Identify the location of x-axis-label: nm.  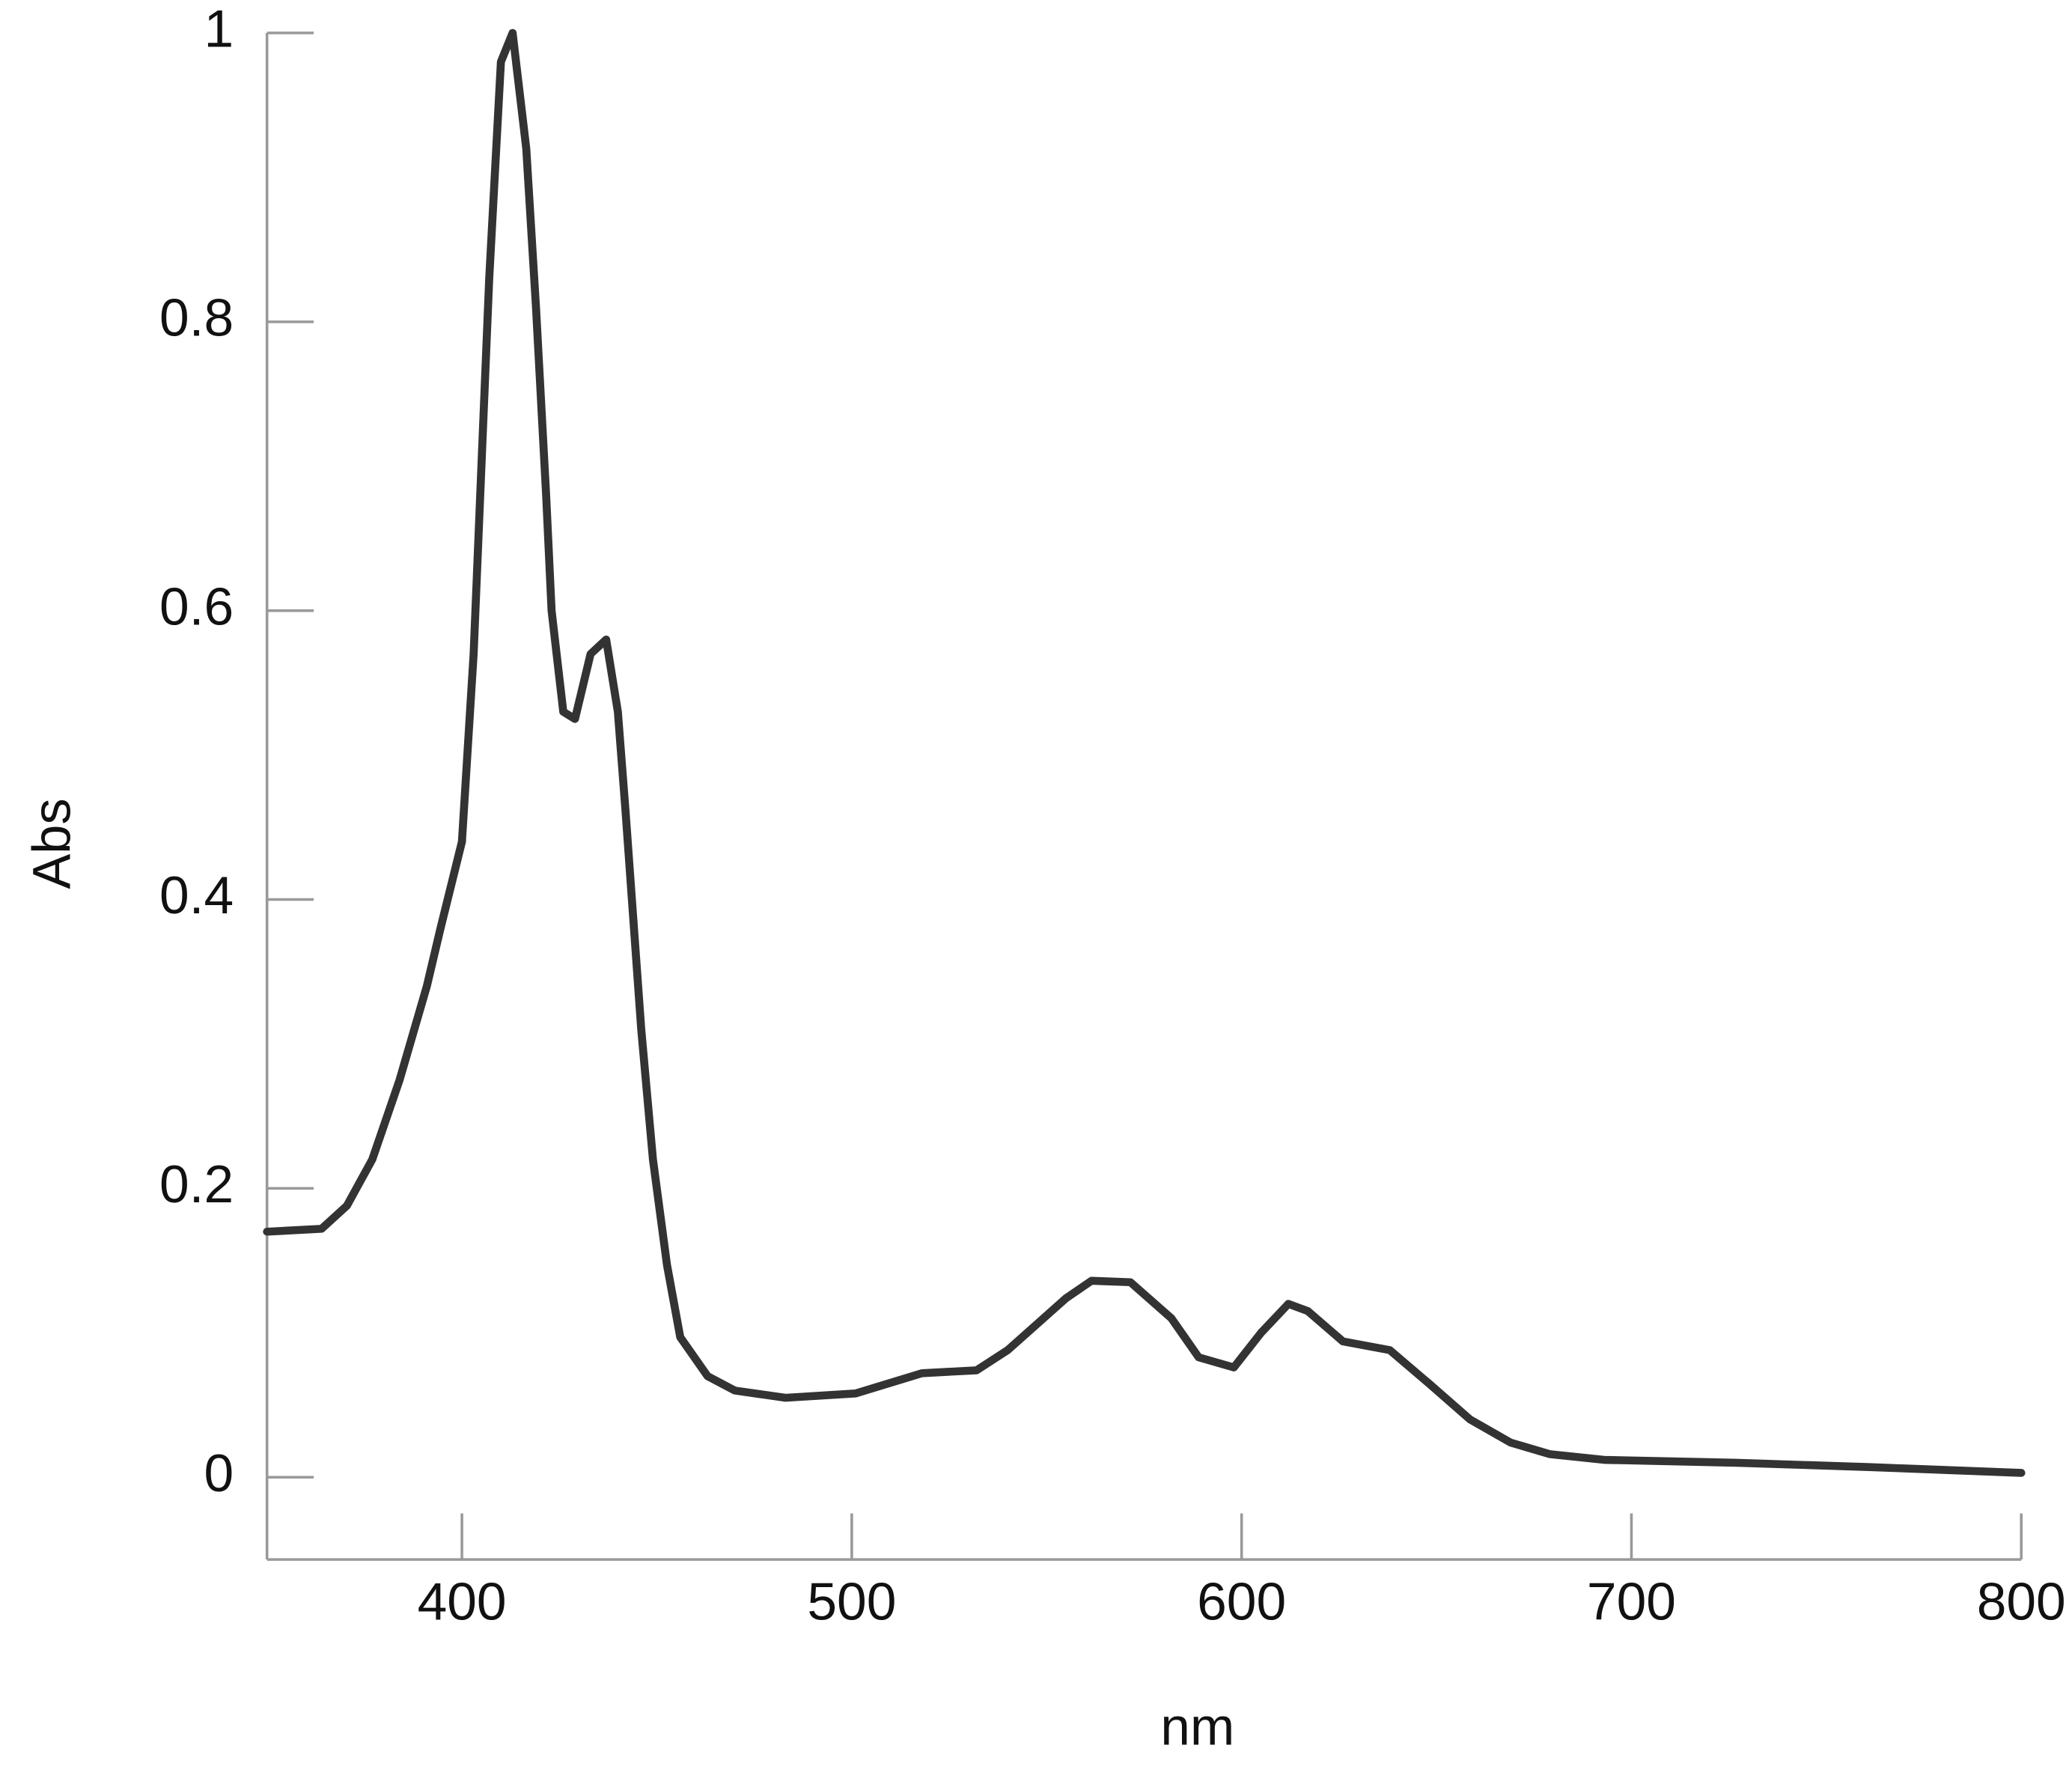
(1197, 1727).